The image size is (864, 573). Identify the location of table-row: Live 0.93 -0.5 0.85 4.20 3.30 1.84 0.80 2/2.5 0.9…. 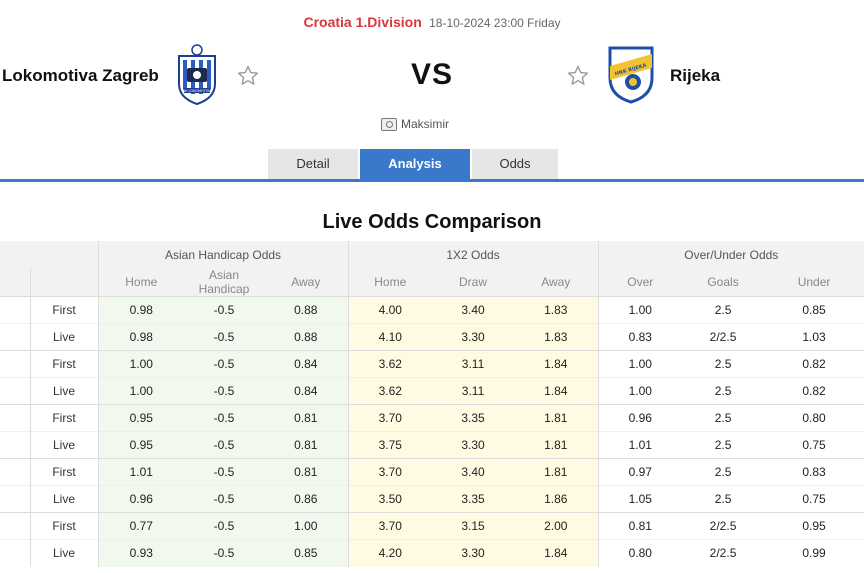
(432, 553).